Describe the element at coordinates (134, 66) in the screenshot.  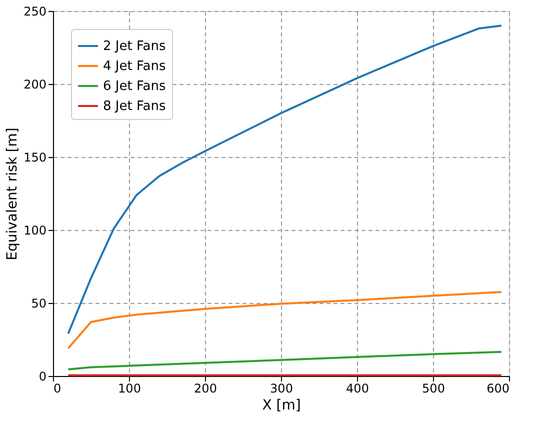
I see `legend-label: 4 Jet Fans` at that location.